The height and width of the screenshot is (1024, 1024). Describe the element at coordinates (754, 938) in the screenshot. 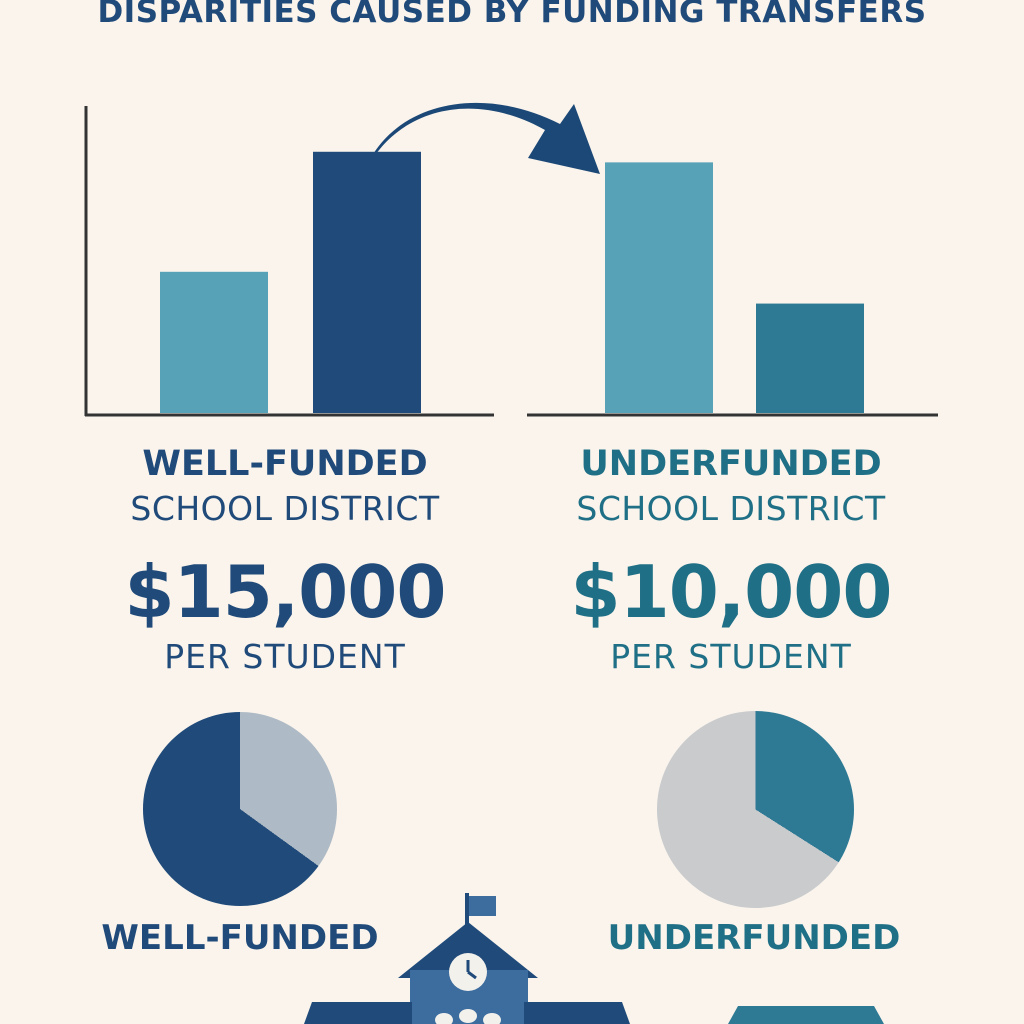

I see `right-pie-label: UNDERFUNDED` at that location.